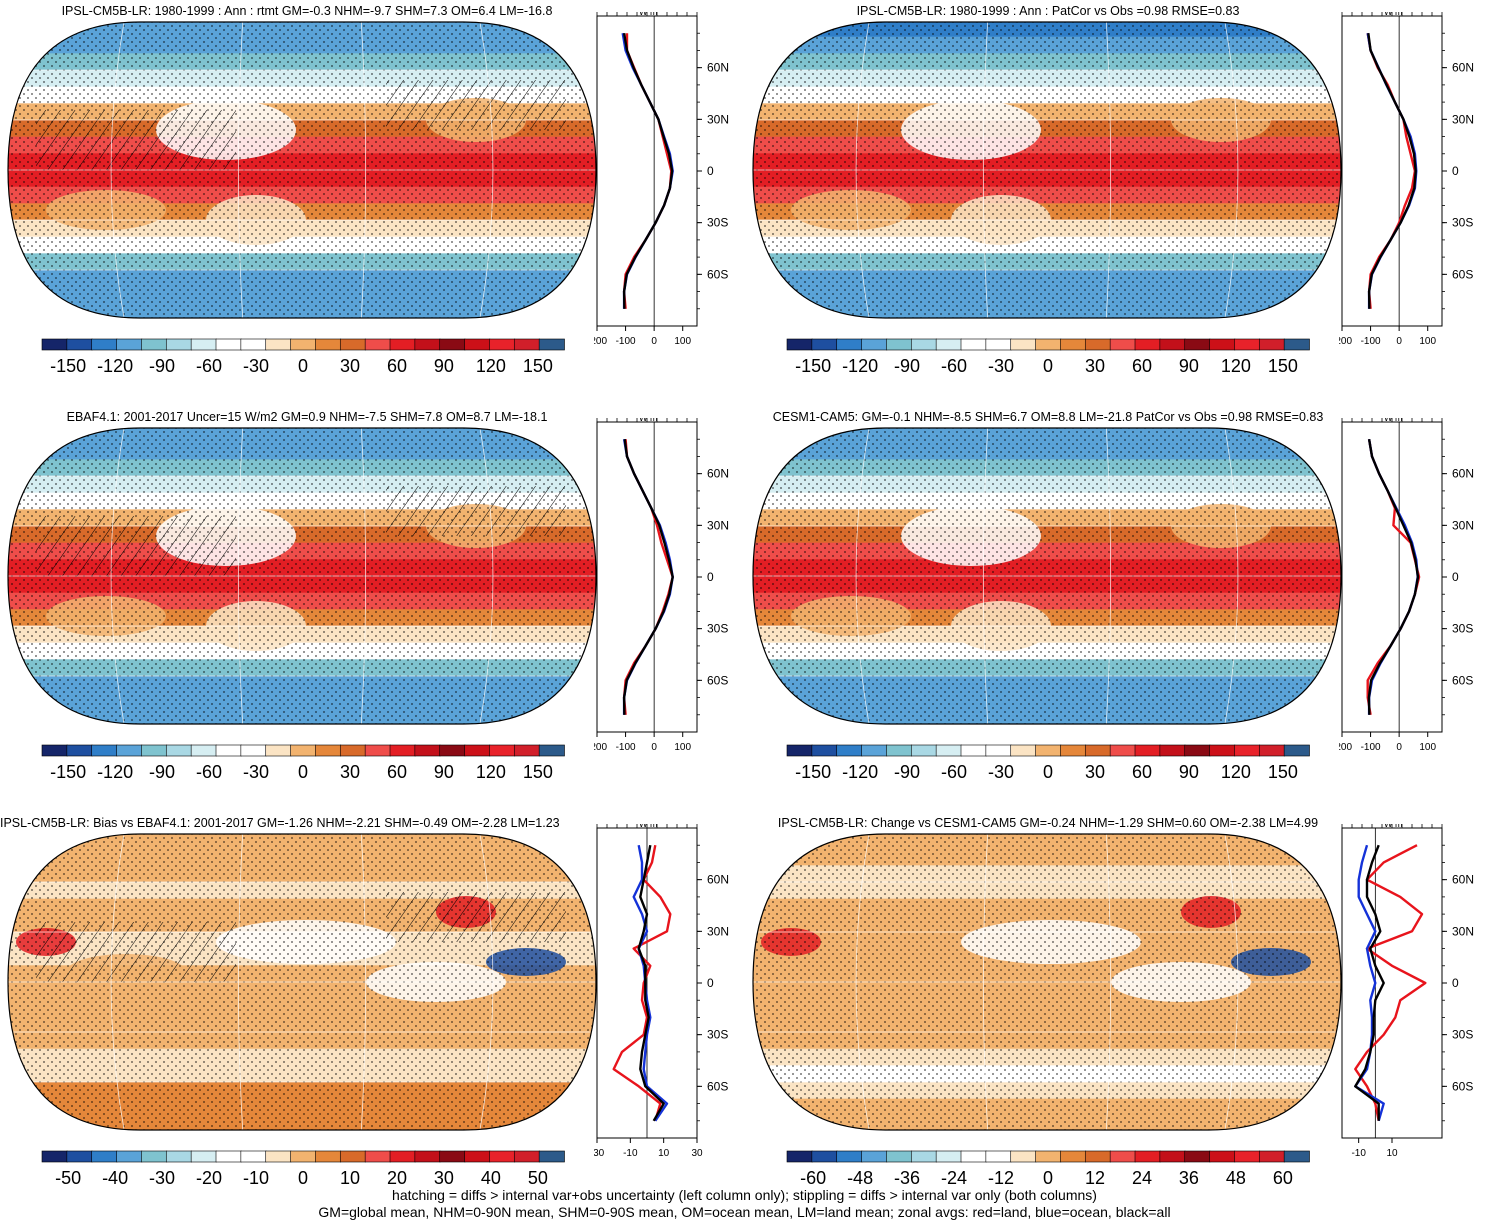 The height and width of the screenshot is (1221, 1489). Describe the element at coordinates (1001, 1178) in the screenshot. I see `colorbar-tick-label: -12` at that location.